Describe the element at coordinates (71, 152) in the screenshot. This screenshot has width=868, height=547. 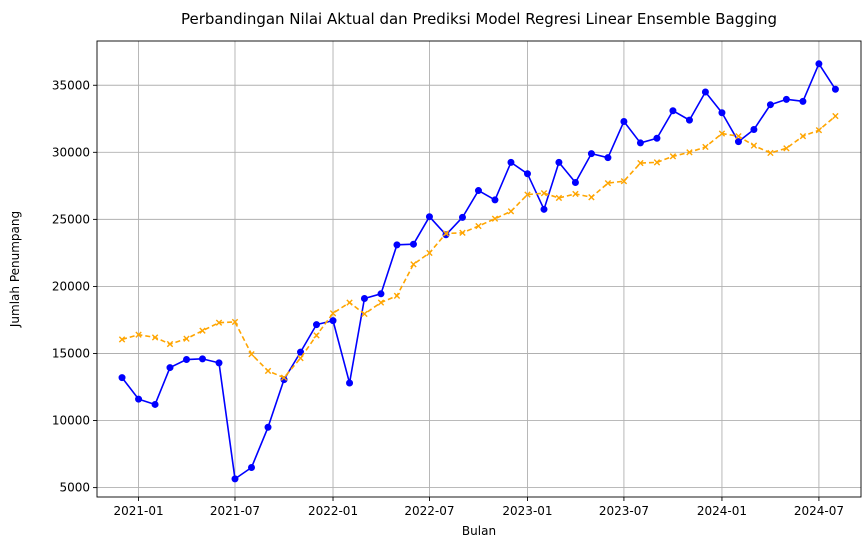
I see `y-tick-label: 30000` at that location.